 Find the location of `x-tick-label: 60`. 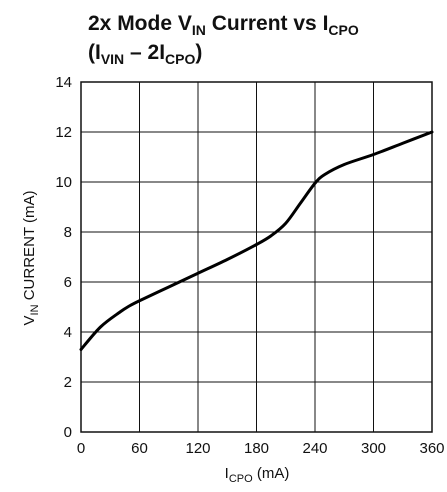

x-tick-label: 60 is located at coordinates (139, 448).